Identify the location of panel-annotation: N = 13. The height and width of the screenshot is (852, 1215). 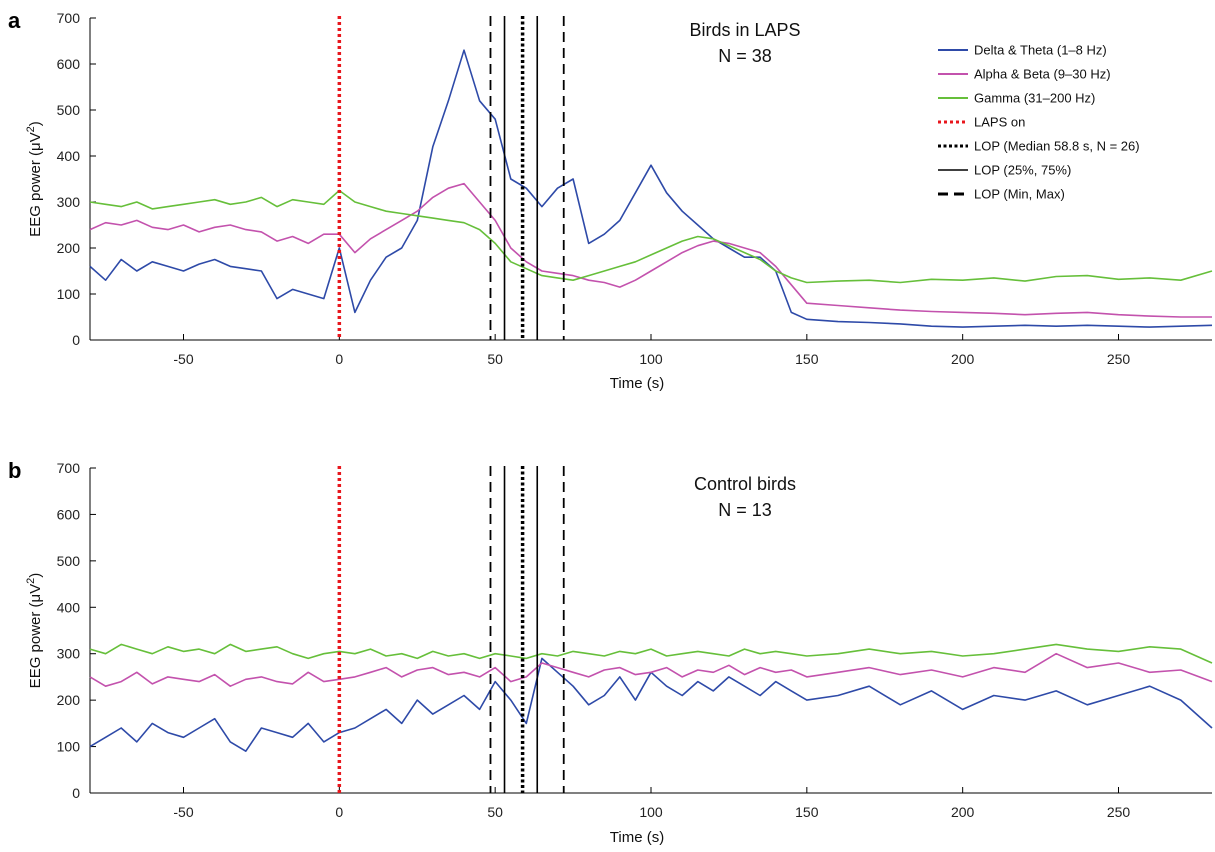
(745, 510).